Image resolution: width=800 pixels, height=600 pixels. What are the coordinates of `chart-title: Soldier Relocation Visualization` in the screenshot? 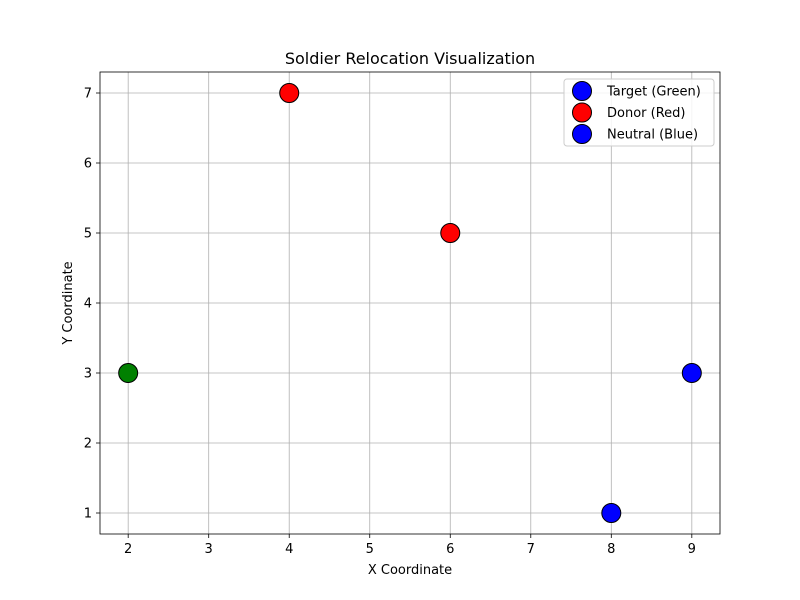 It's located at (410, 58).